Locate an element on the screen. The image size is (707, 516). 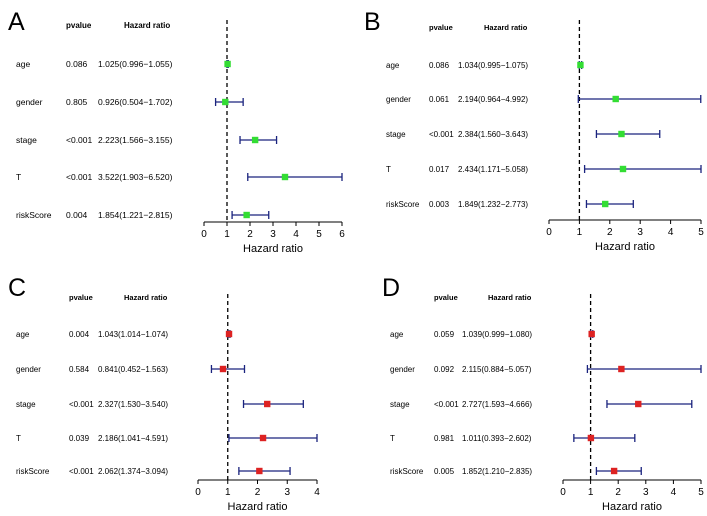
pvalue-cell: 0.092 is located at coordinates (444, 369).